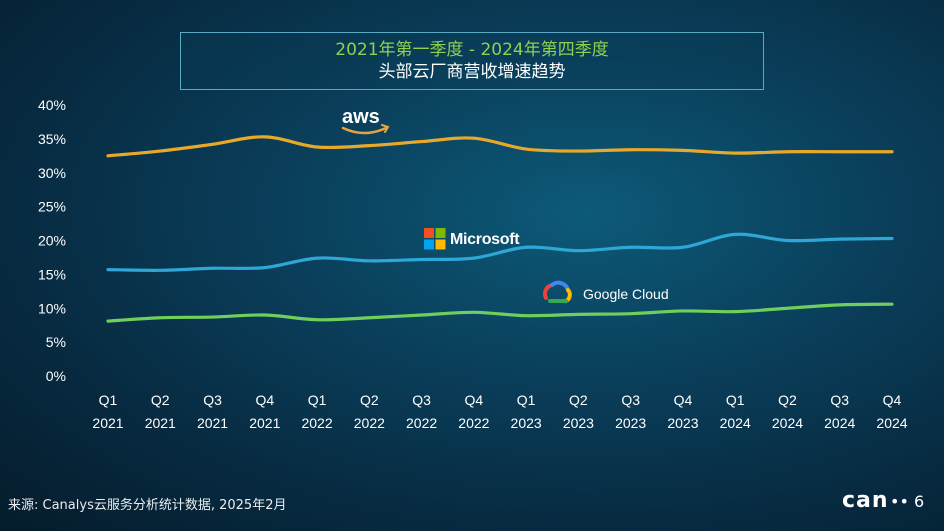 The image size is (944, 531). Describe the element at coordinates (364, 130) in the screenshot. I see `aws-smile-icon` at that location.